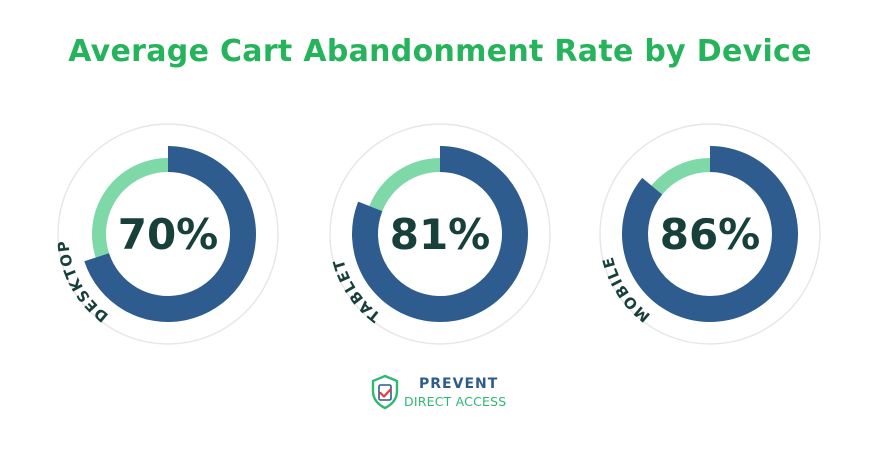 Image resolution: width=880 pixels, height=452 pixels. I want to click on donut-remainder-mobile, so click(680, 176).